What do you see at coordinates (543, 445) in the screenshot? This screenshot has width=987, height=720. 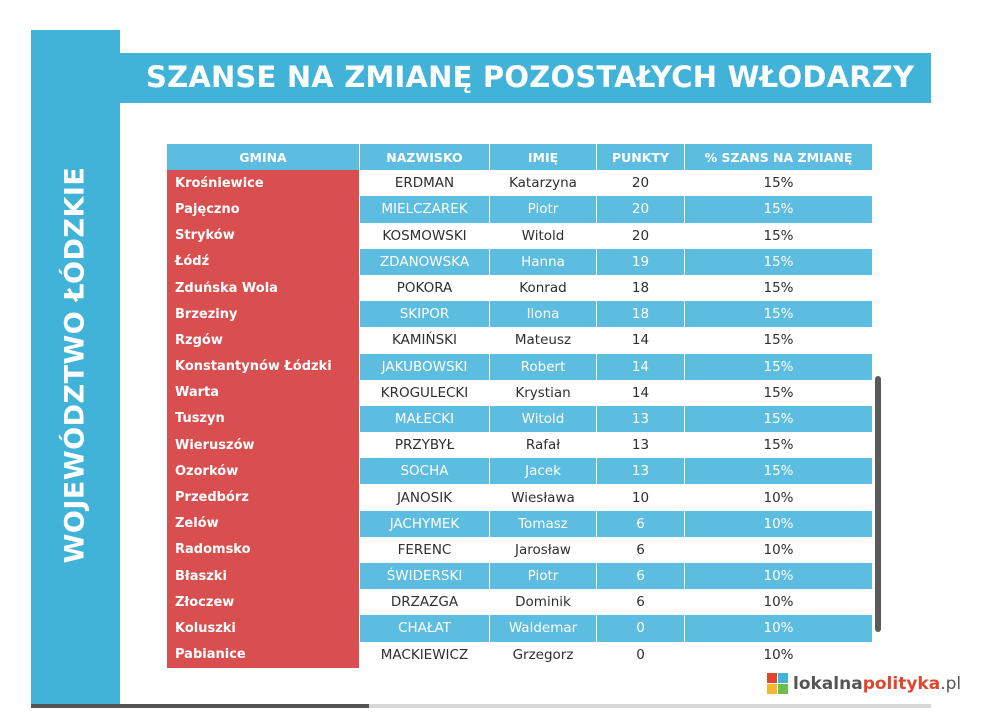 I see `cell-imie: Rafał` at bounding box center [543, 445].